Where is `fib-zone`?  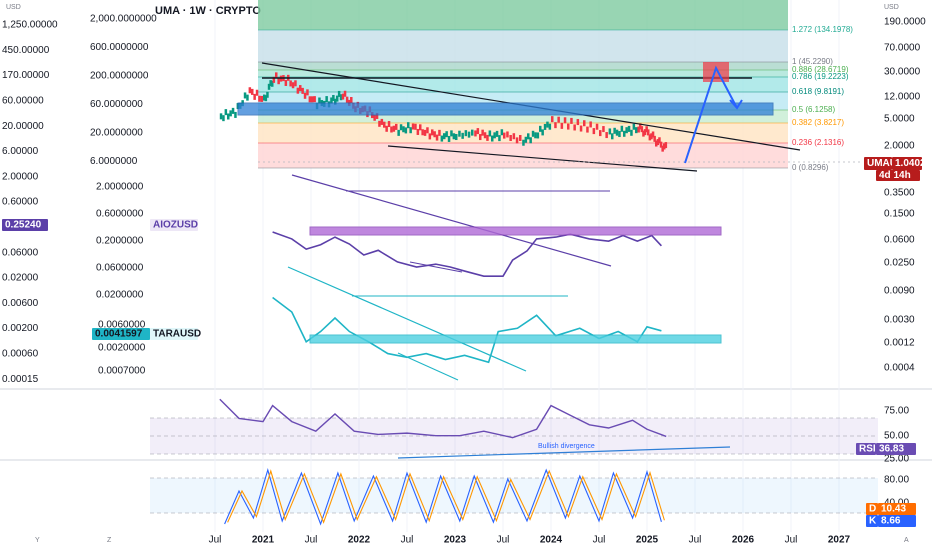
fib-zone is located at coordinates (523, 73).